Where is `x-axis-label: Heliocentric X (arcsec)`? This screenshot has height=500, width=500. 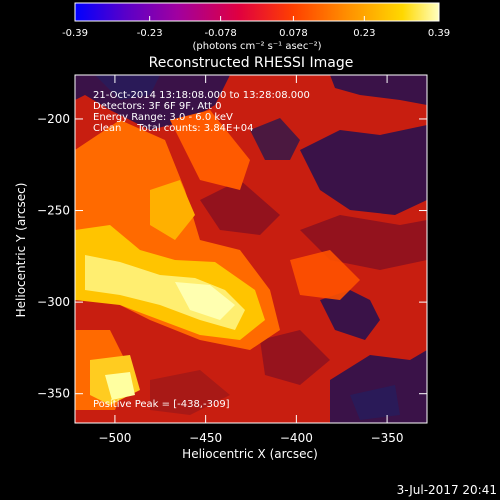
x-axis-label: Heliocentric X (arcsec) is located at coordinates (250, 454).